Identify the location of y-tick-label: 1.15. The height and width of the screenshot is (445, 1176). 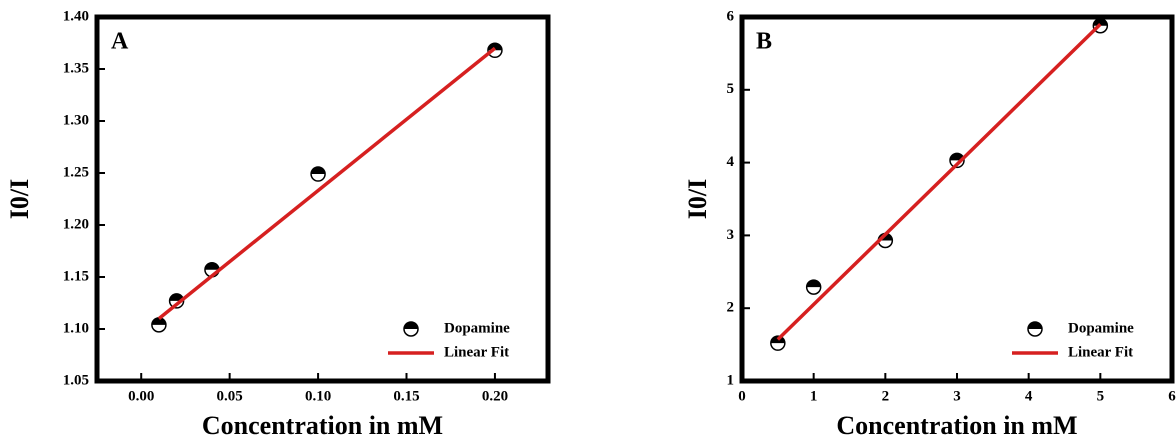
(76, 276).